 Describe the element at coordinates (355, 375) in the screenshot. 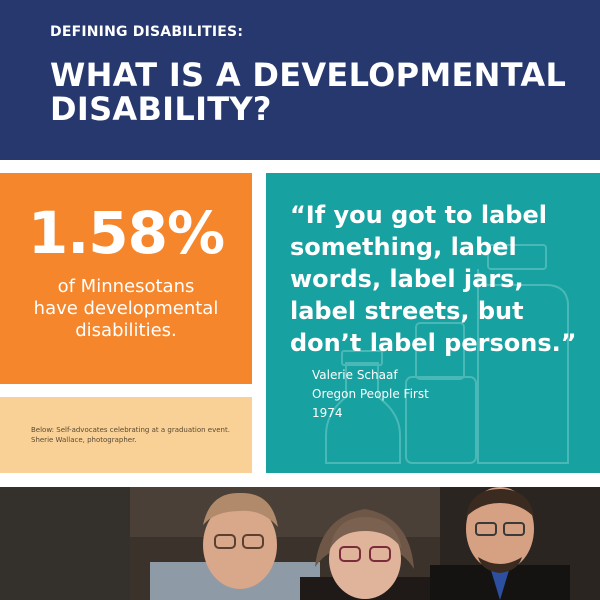

I see `quote-author: Valerie Schaaf` at that location.